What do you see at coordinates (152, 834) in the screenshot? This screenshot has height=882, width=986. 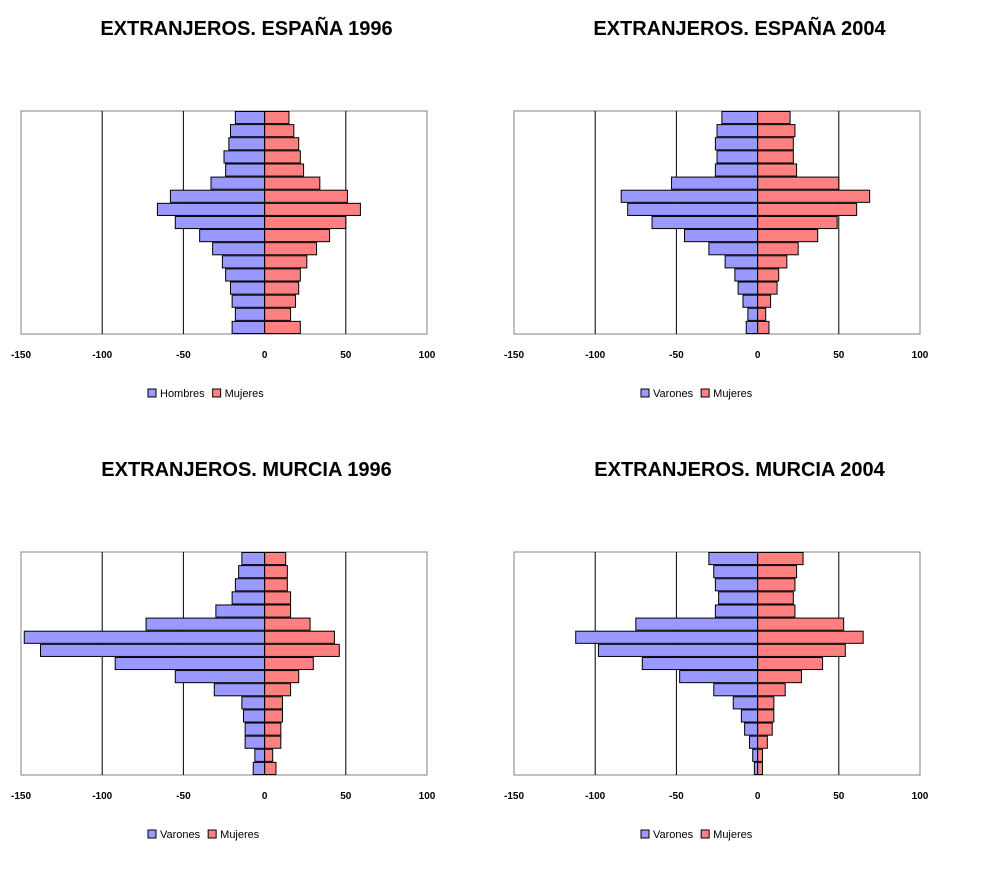 I see `legend-swatch-varones` at bounding box center [152, 834].